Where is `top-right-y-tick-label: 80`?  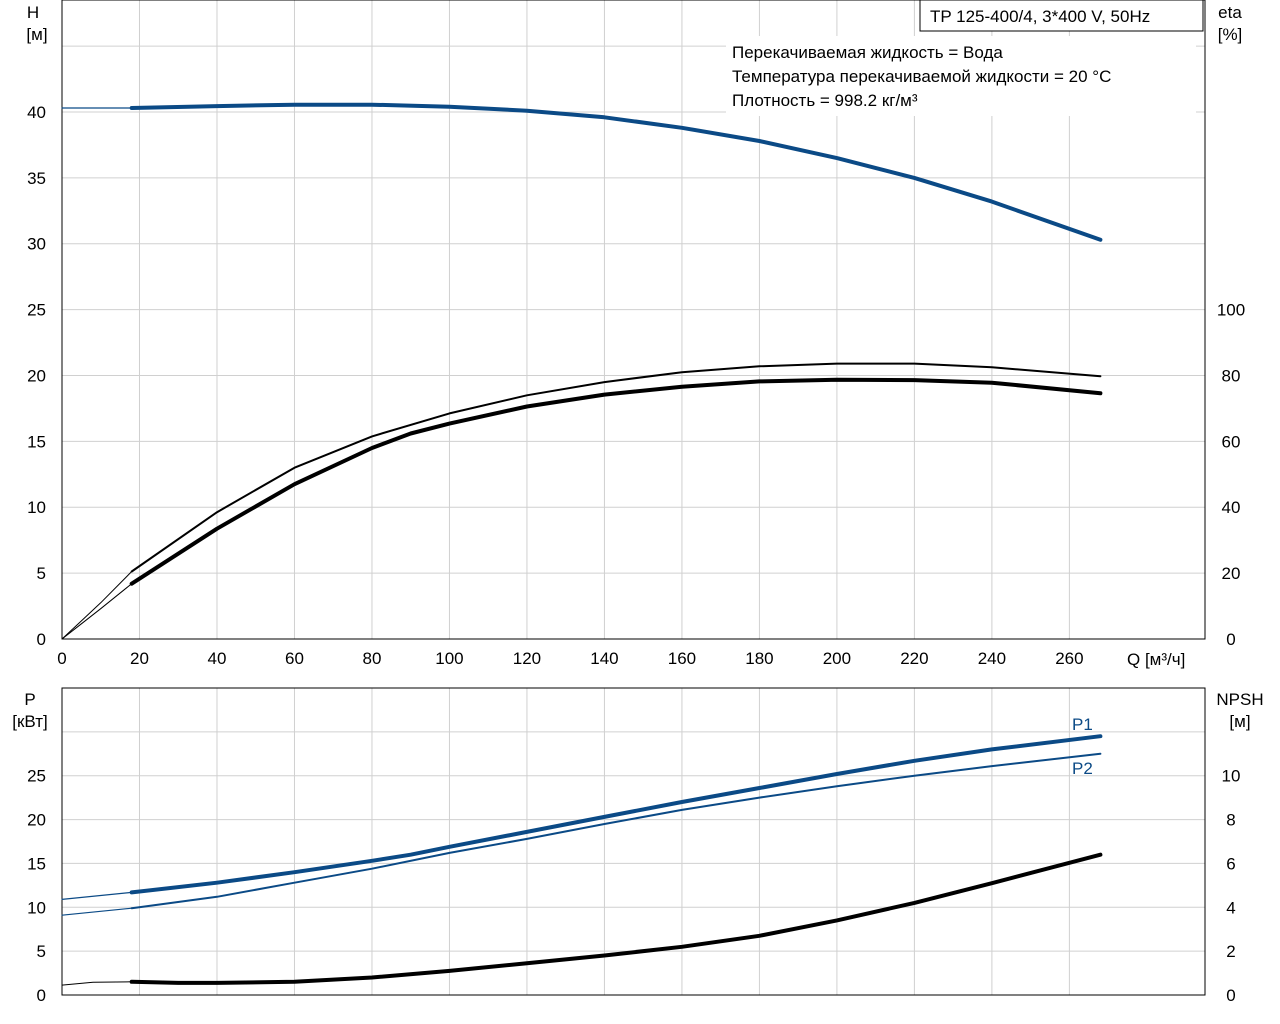
top-right-y-tick-label: 80 is located at coordinates (1231, 375).